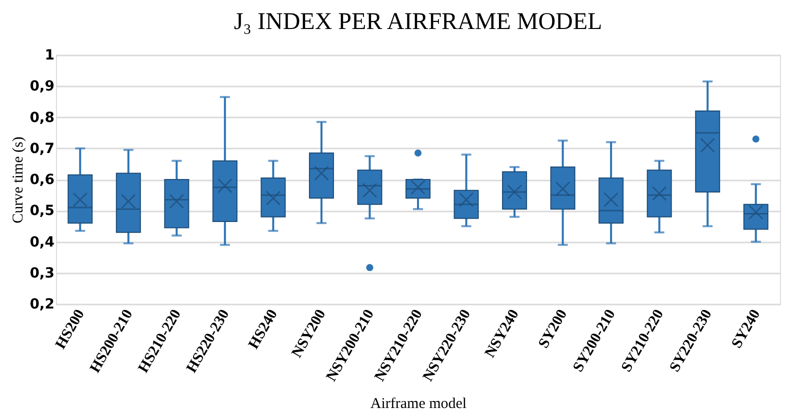 This screenshot has width=795, height=419. What do you see at coordinates (42, 148) in the screenshot?
I see `y-tick-label: 0,7` at bounding box center [42, 148].